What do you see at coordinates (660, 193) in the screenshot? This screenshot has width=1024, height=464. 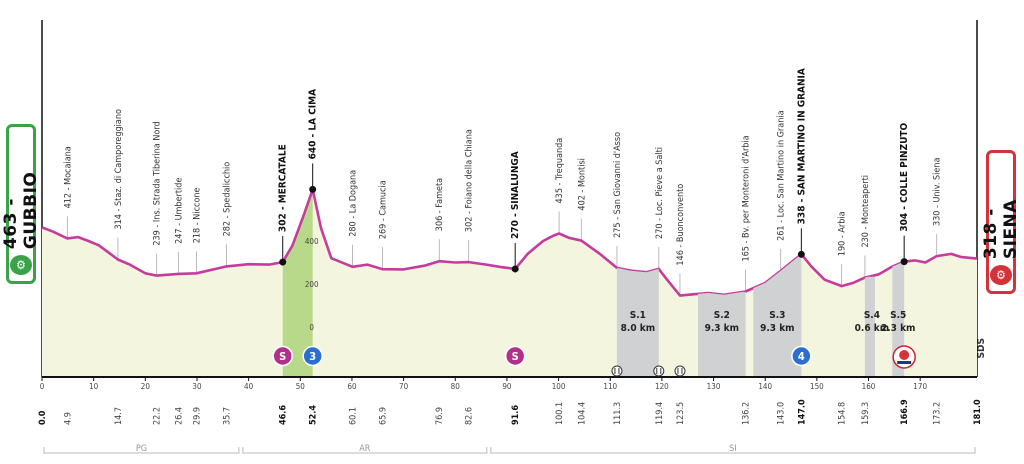 I see `point-label: 270 - Loc. Pieve a Salti` at bounding box center [660, 193].